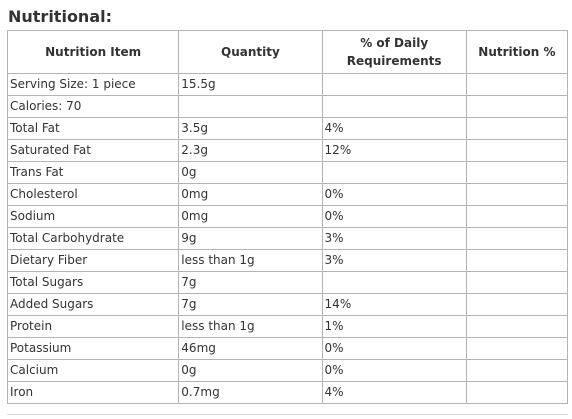  What do you see at coordinates (394, 326) in the screenshot?
I see `cell-daily-requirement: 1%` at bounding box center [394, 326].